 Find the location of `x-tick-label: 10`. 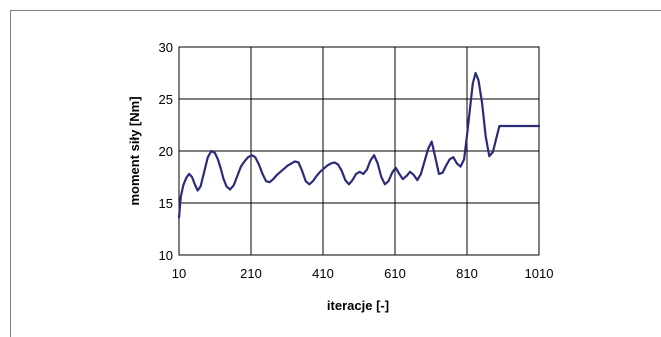

x-tick-label: 10 is located at coordinates (179, 273).